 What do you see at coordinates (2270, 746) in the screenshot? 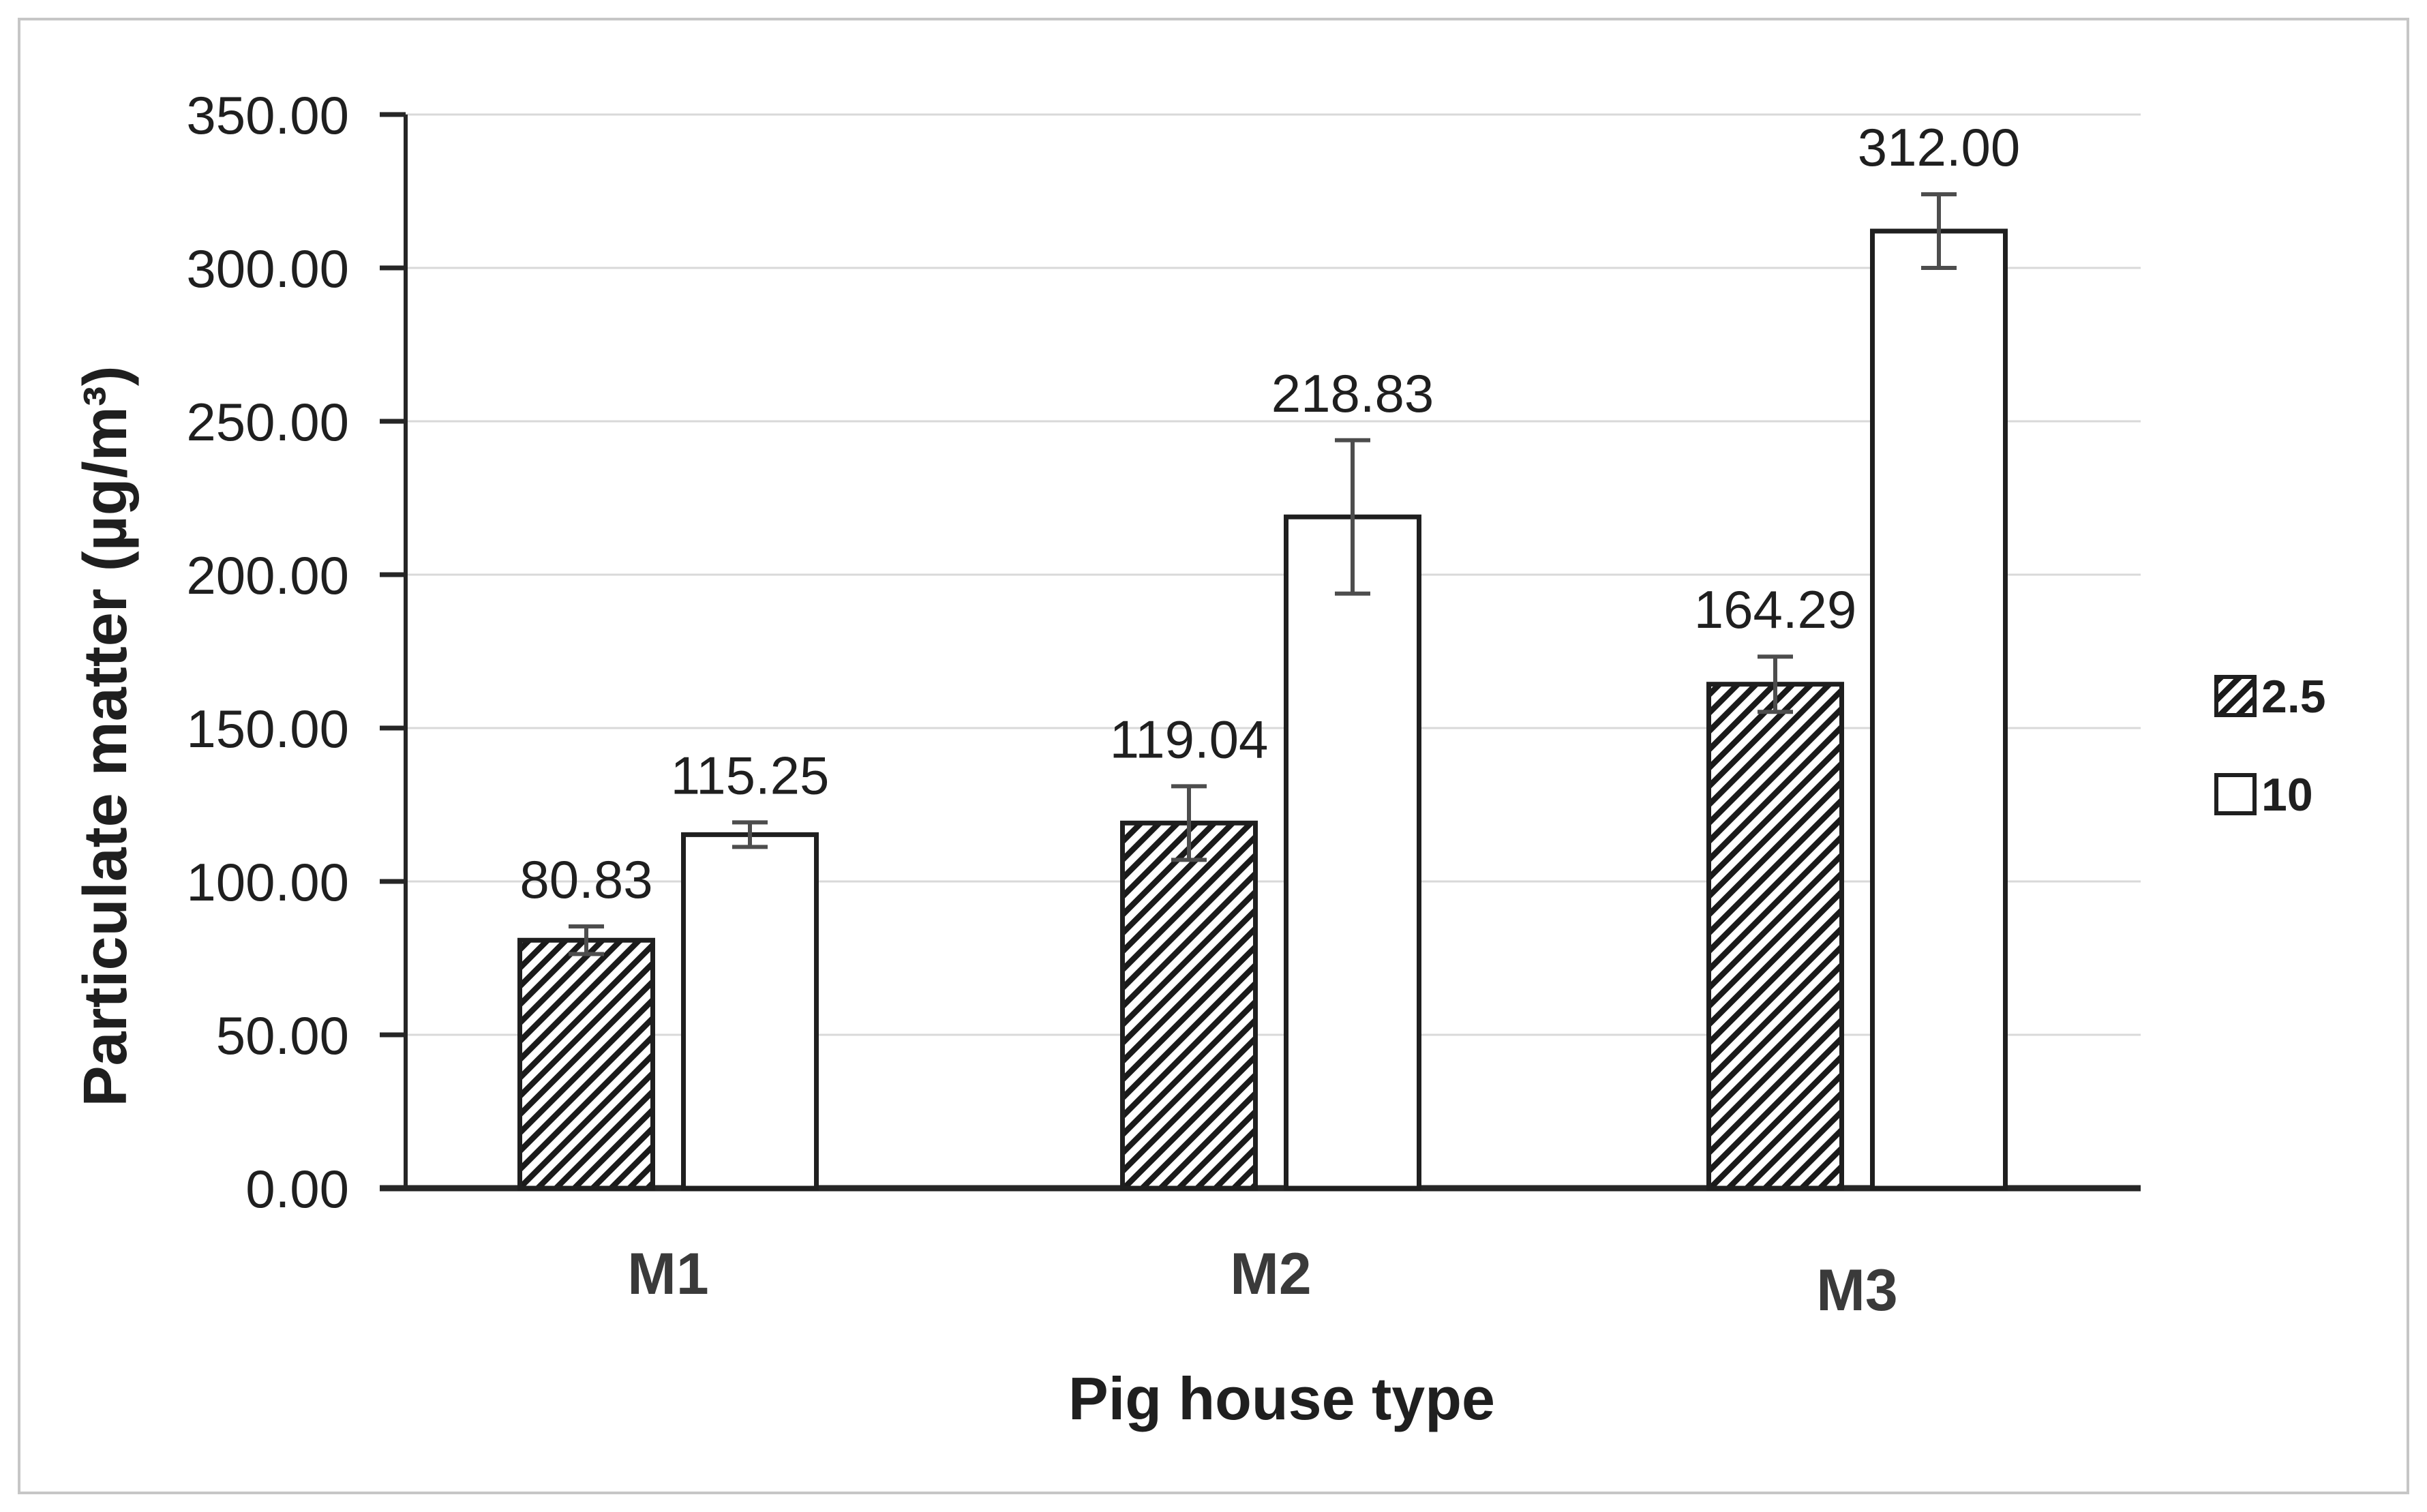
I see `legend: 2.5 10` at bounding box center [2270, 746].